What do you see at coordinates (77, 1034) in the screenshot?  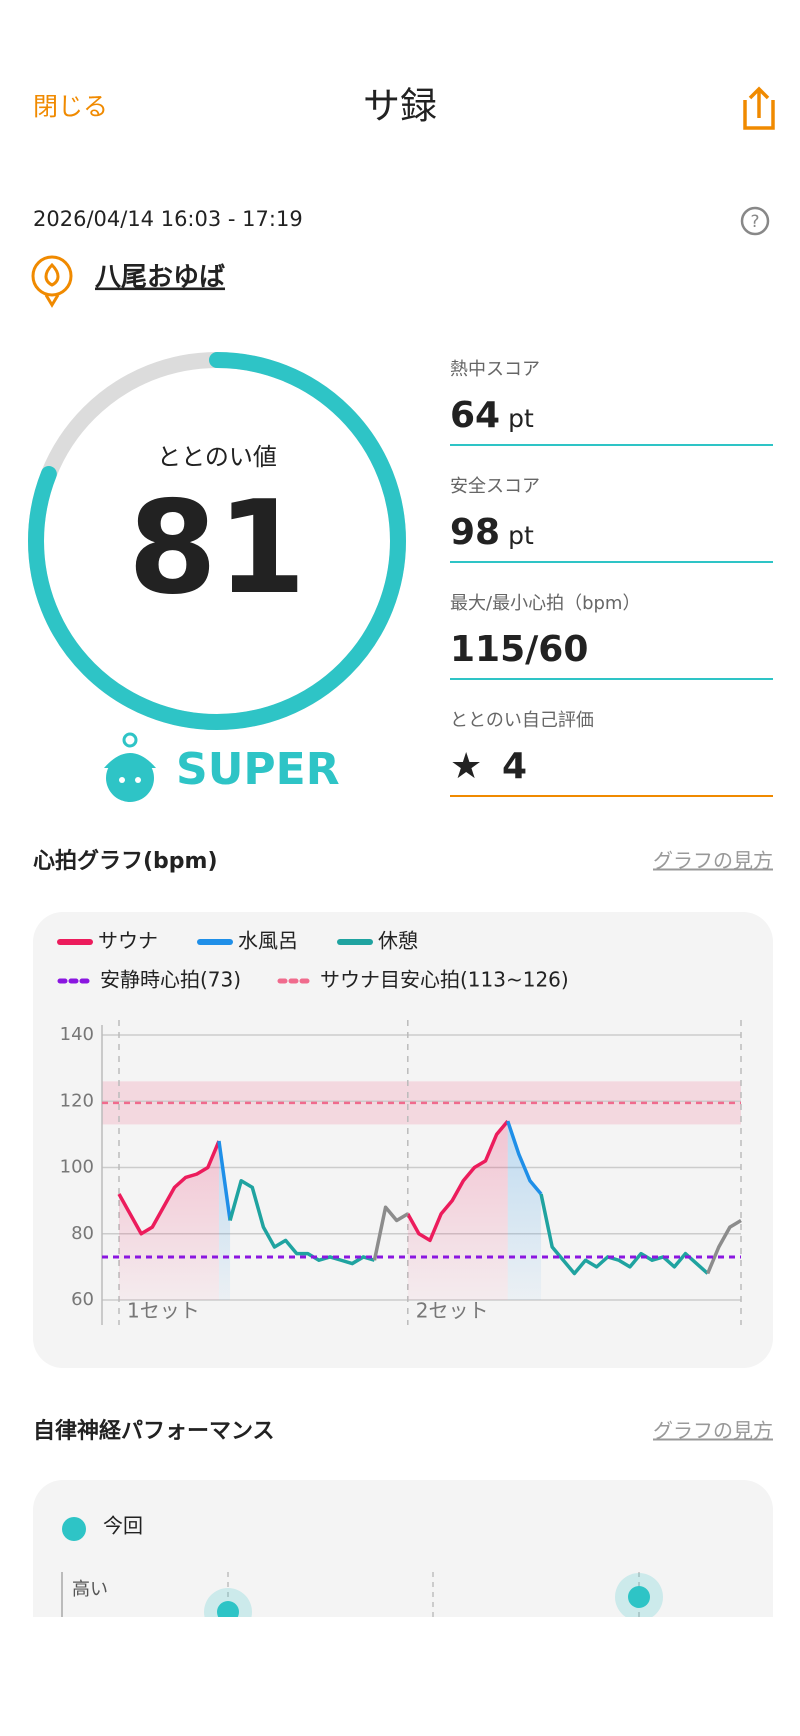 I see `y-tick-label: 140` at bounding box center [77, 1034].